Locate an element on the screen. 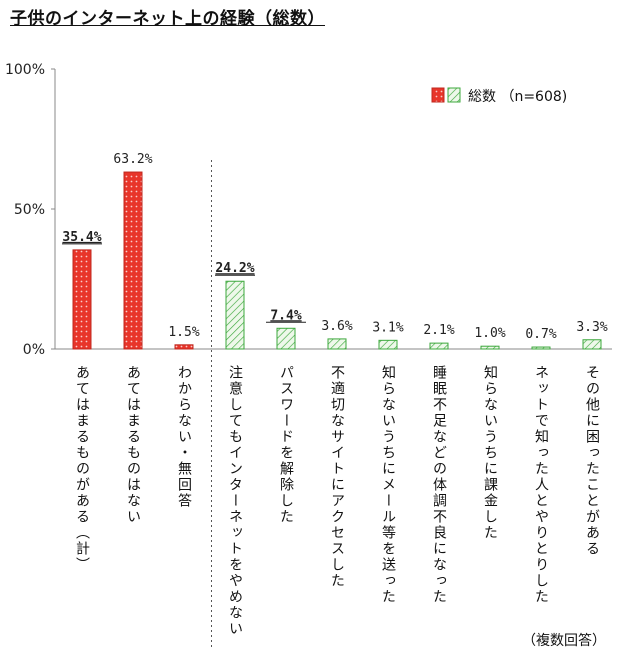  category-label: 不適切なサイトにアクセスした is located at coordinates (337, 477).